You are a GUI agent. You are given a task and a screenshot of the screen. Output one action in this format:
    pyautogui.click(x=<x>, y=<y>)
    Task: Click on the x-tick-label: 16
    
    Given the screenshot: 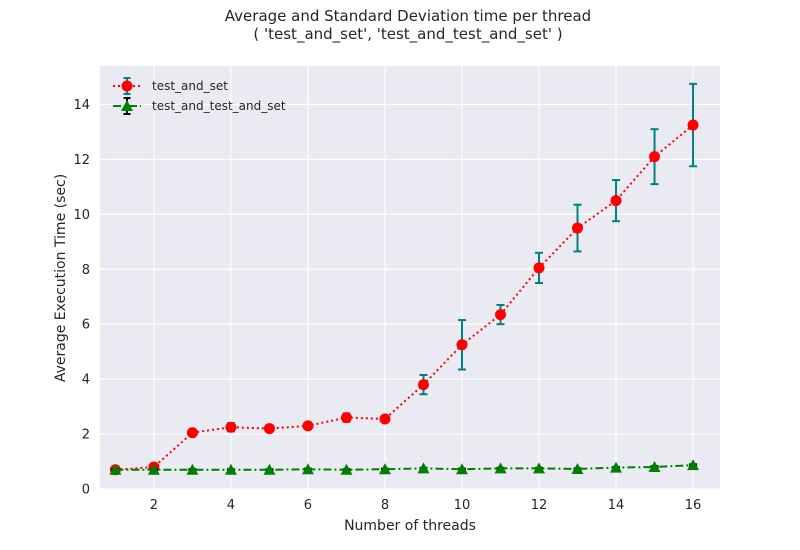 What is the action you would take?
    pyautogui.click(x=693, y=505)
    